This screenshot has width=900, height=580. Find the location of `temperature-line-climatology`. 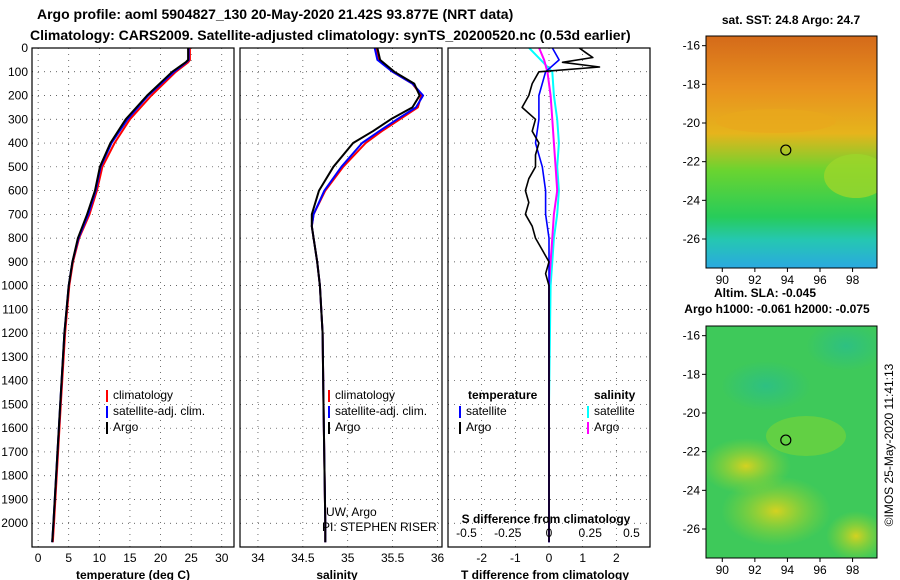

temperature-line-climatology is located at coordinates (121, 295).